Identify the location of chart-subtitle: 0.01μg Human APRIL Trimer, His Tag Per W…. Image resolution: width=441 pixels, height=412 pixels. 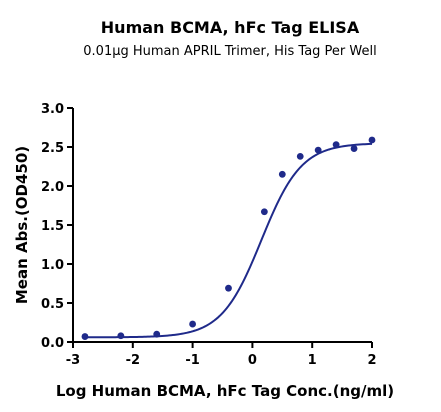
(229, 51).